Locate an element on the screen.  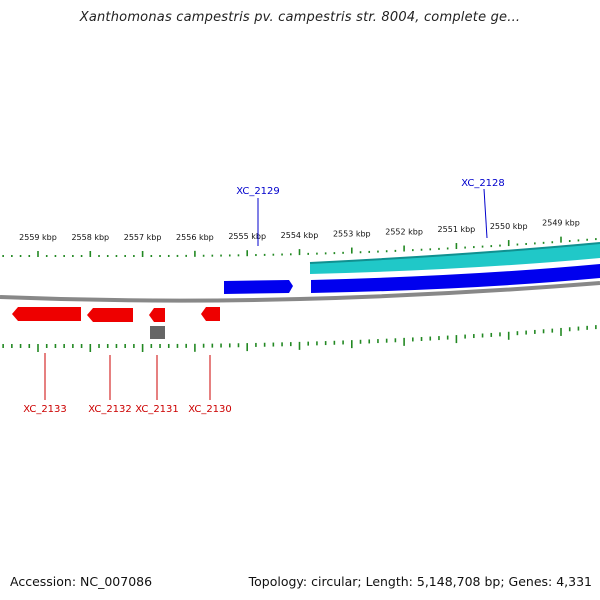
bottom-scale-ticks is located at coordinates (299, 338).